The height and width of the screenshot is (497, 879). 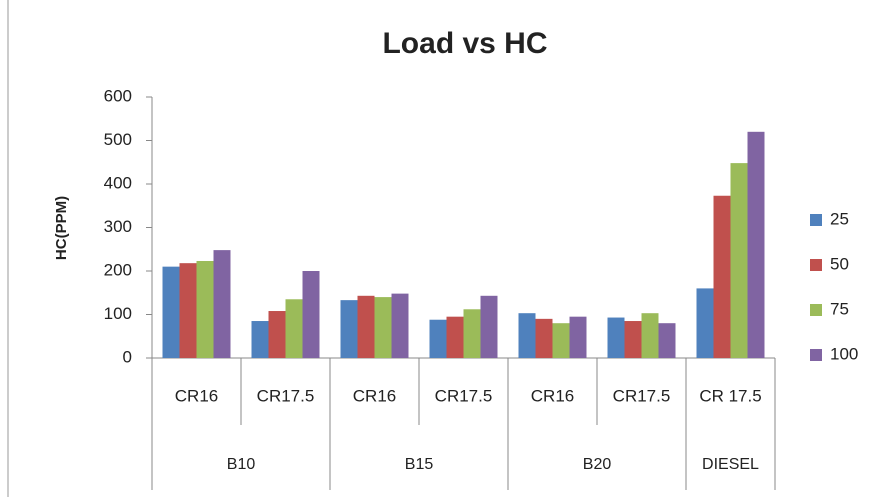 I want to click on legend-label: 50, so click(x=839, y=263).